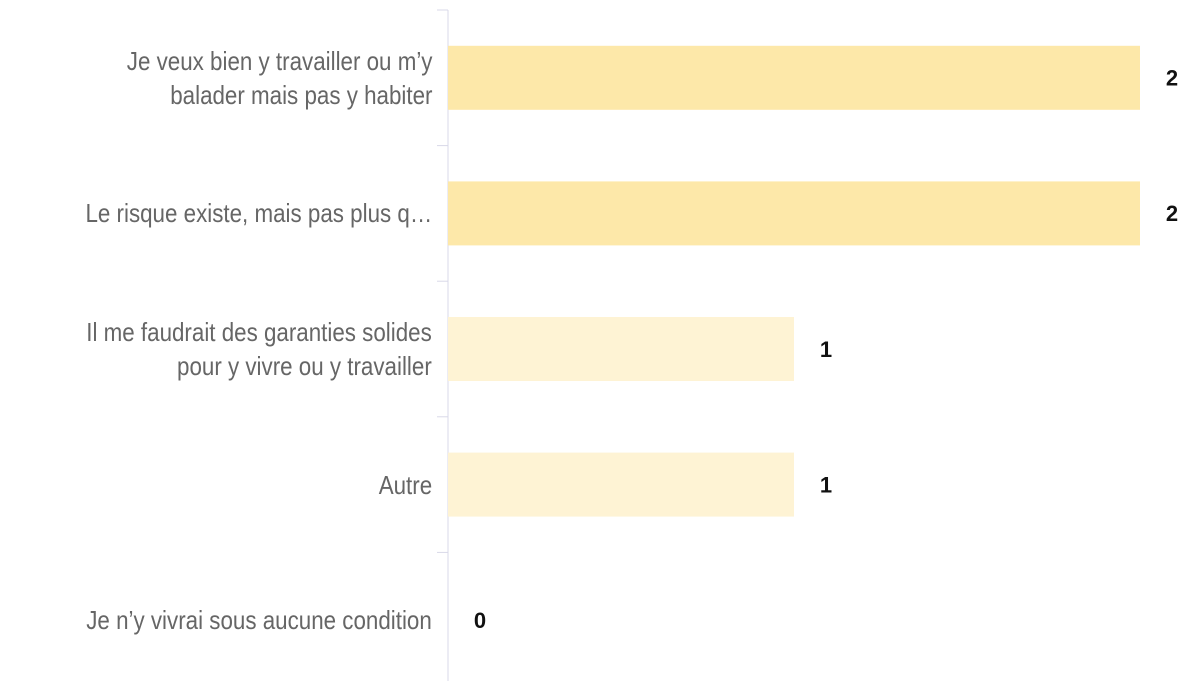 The height and width of the screenshot is (681, 1199). I want to click on category-label: Je n’y vivrai sous aucune condition, so click(259, 620).